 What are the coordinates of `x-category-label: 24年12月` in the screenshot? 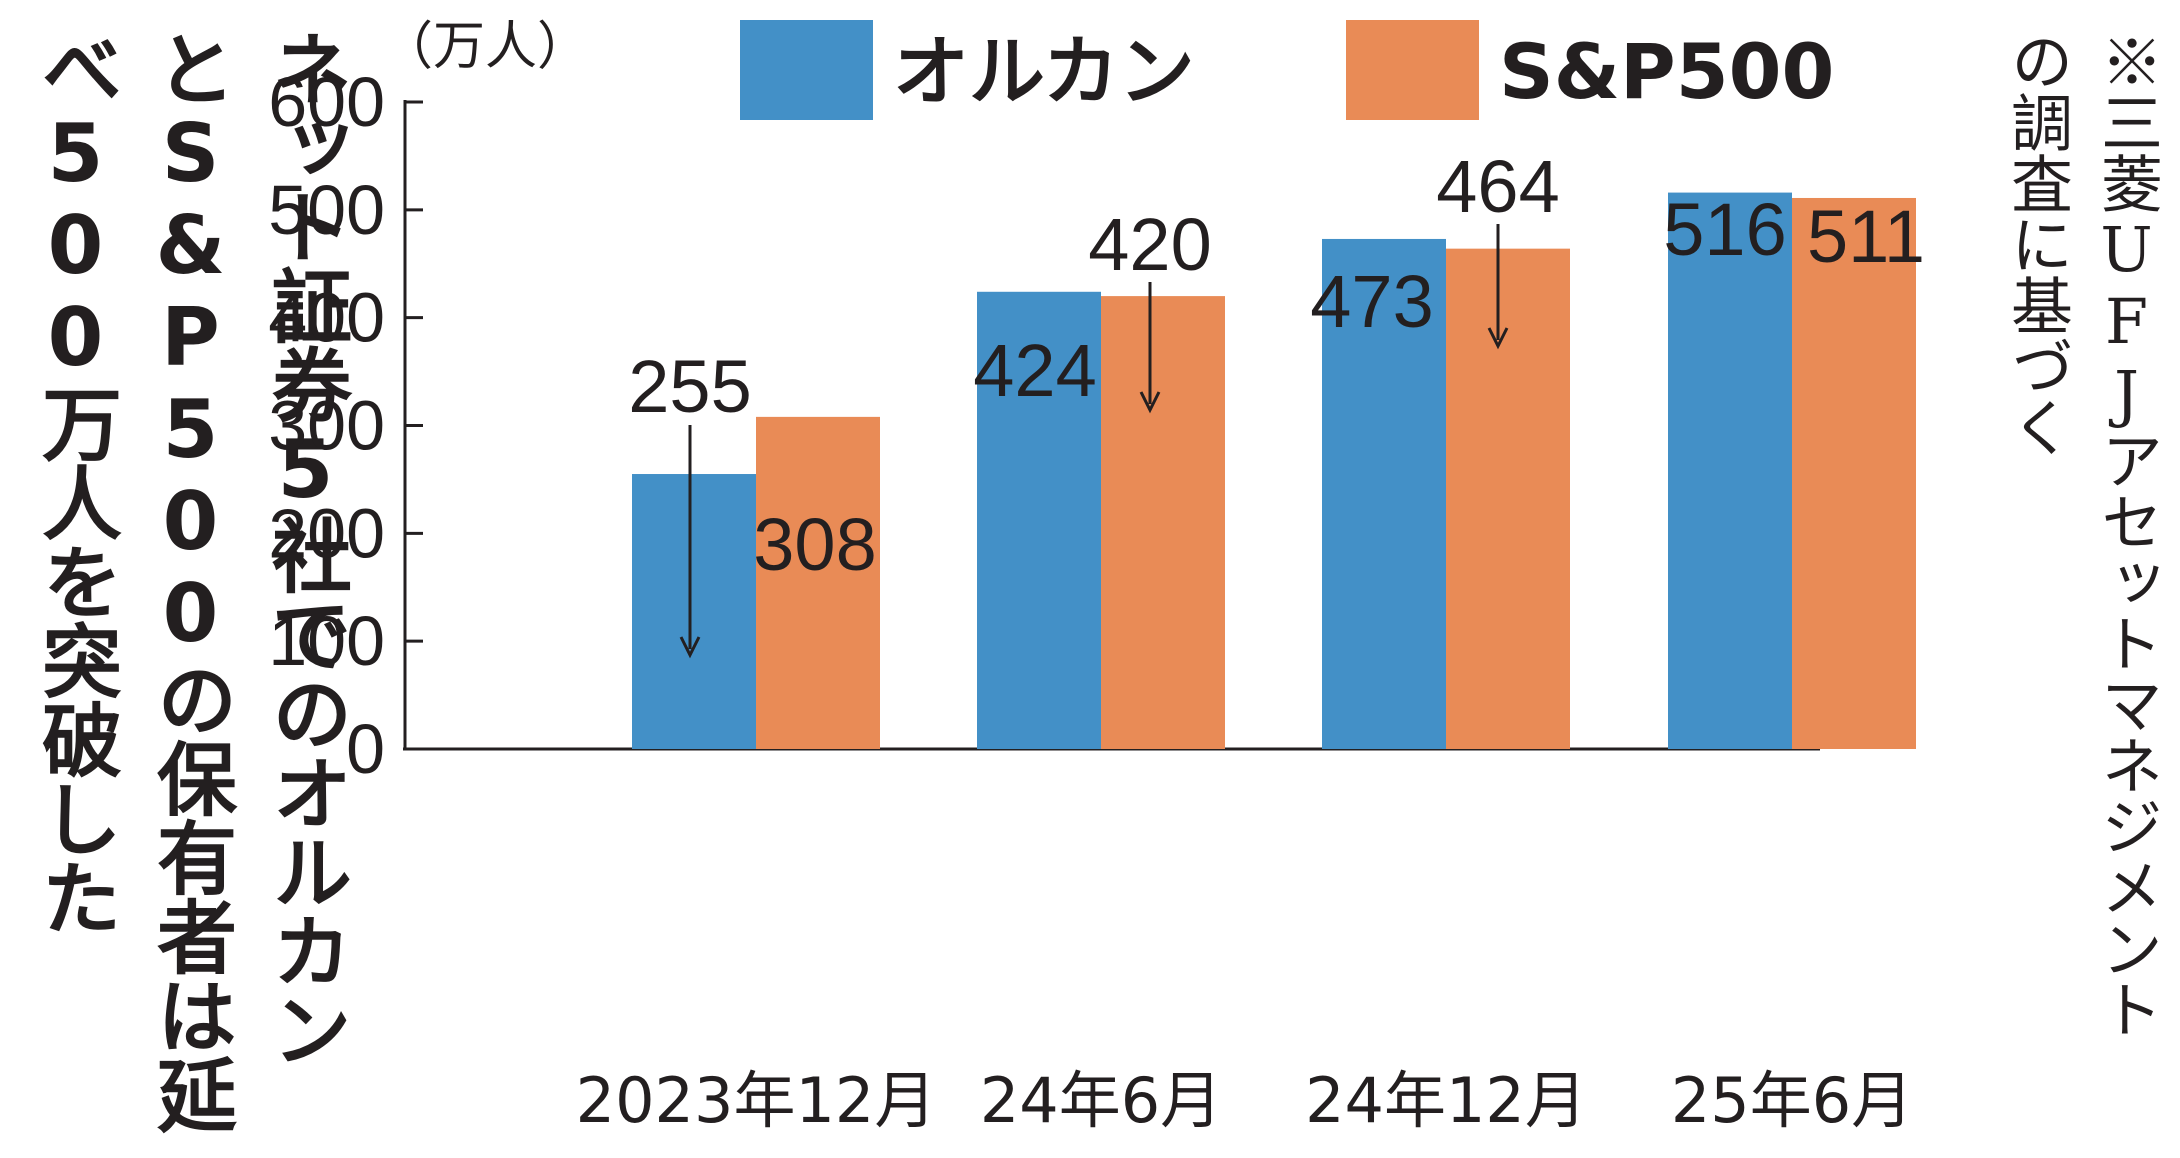 It's located at (1446, 1100).